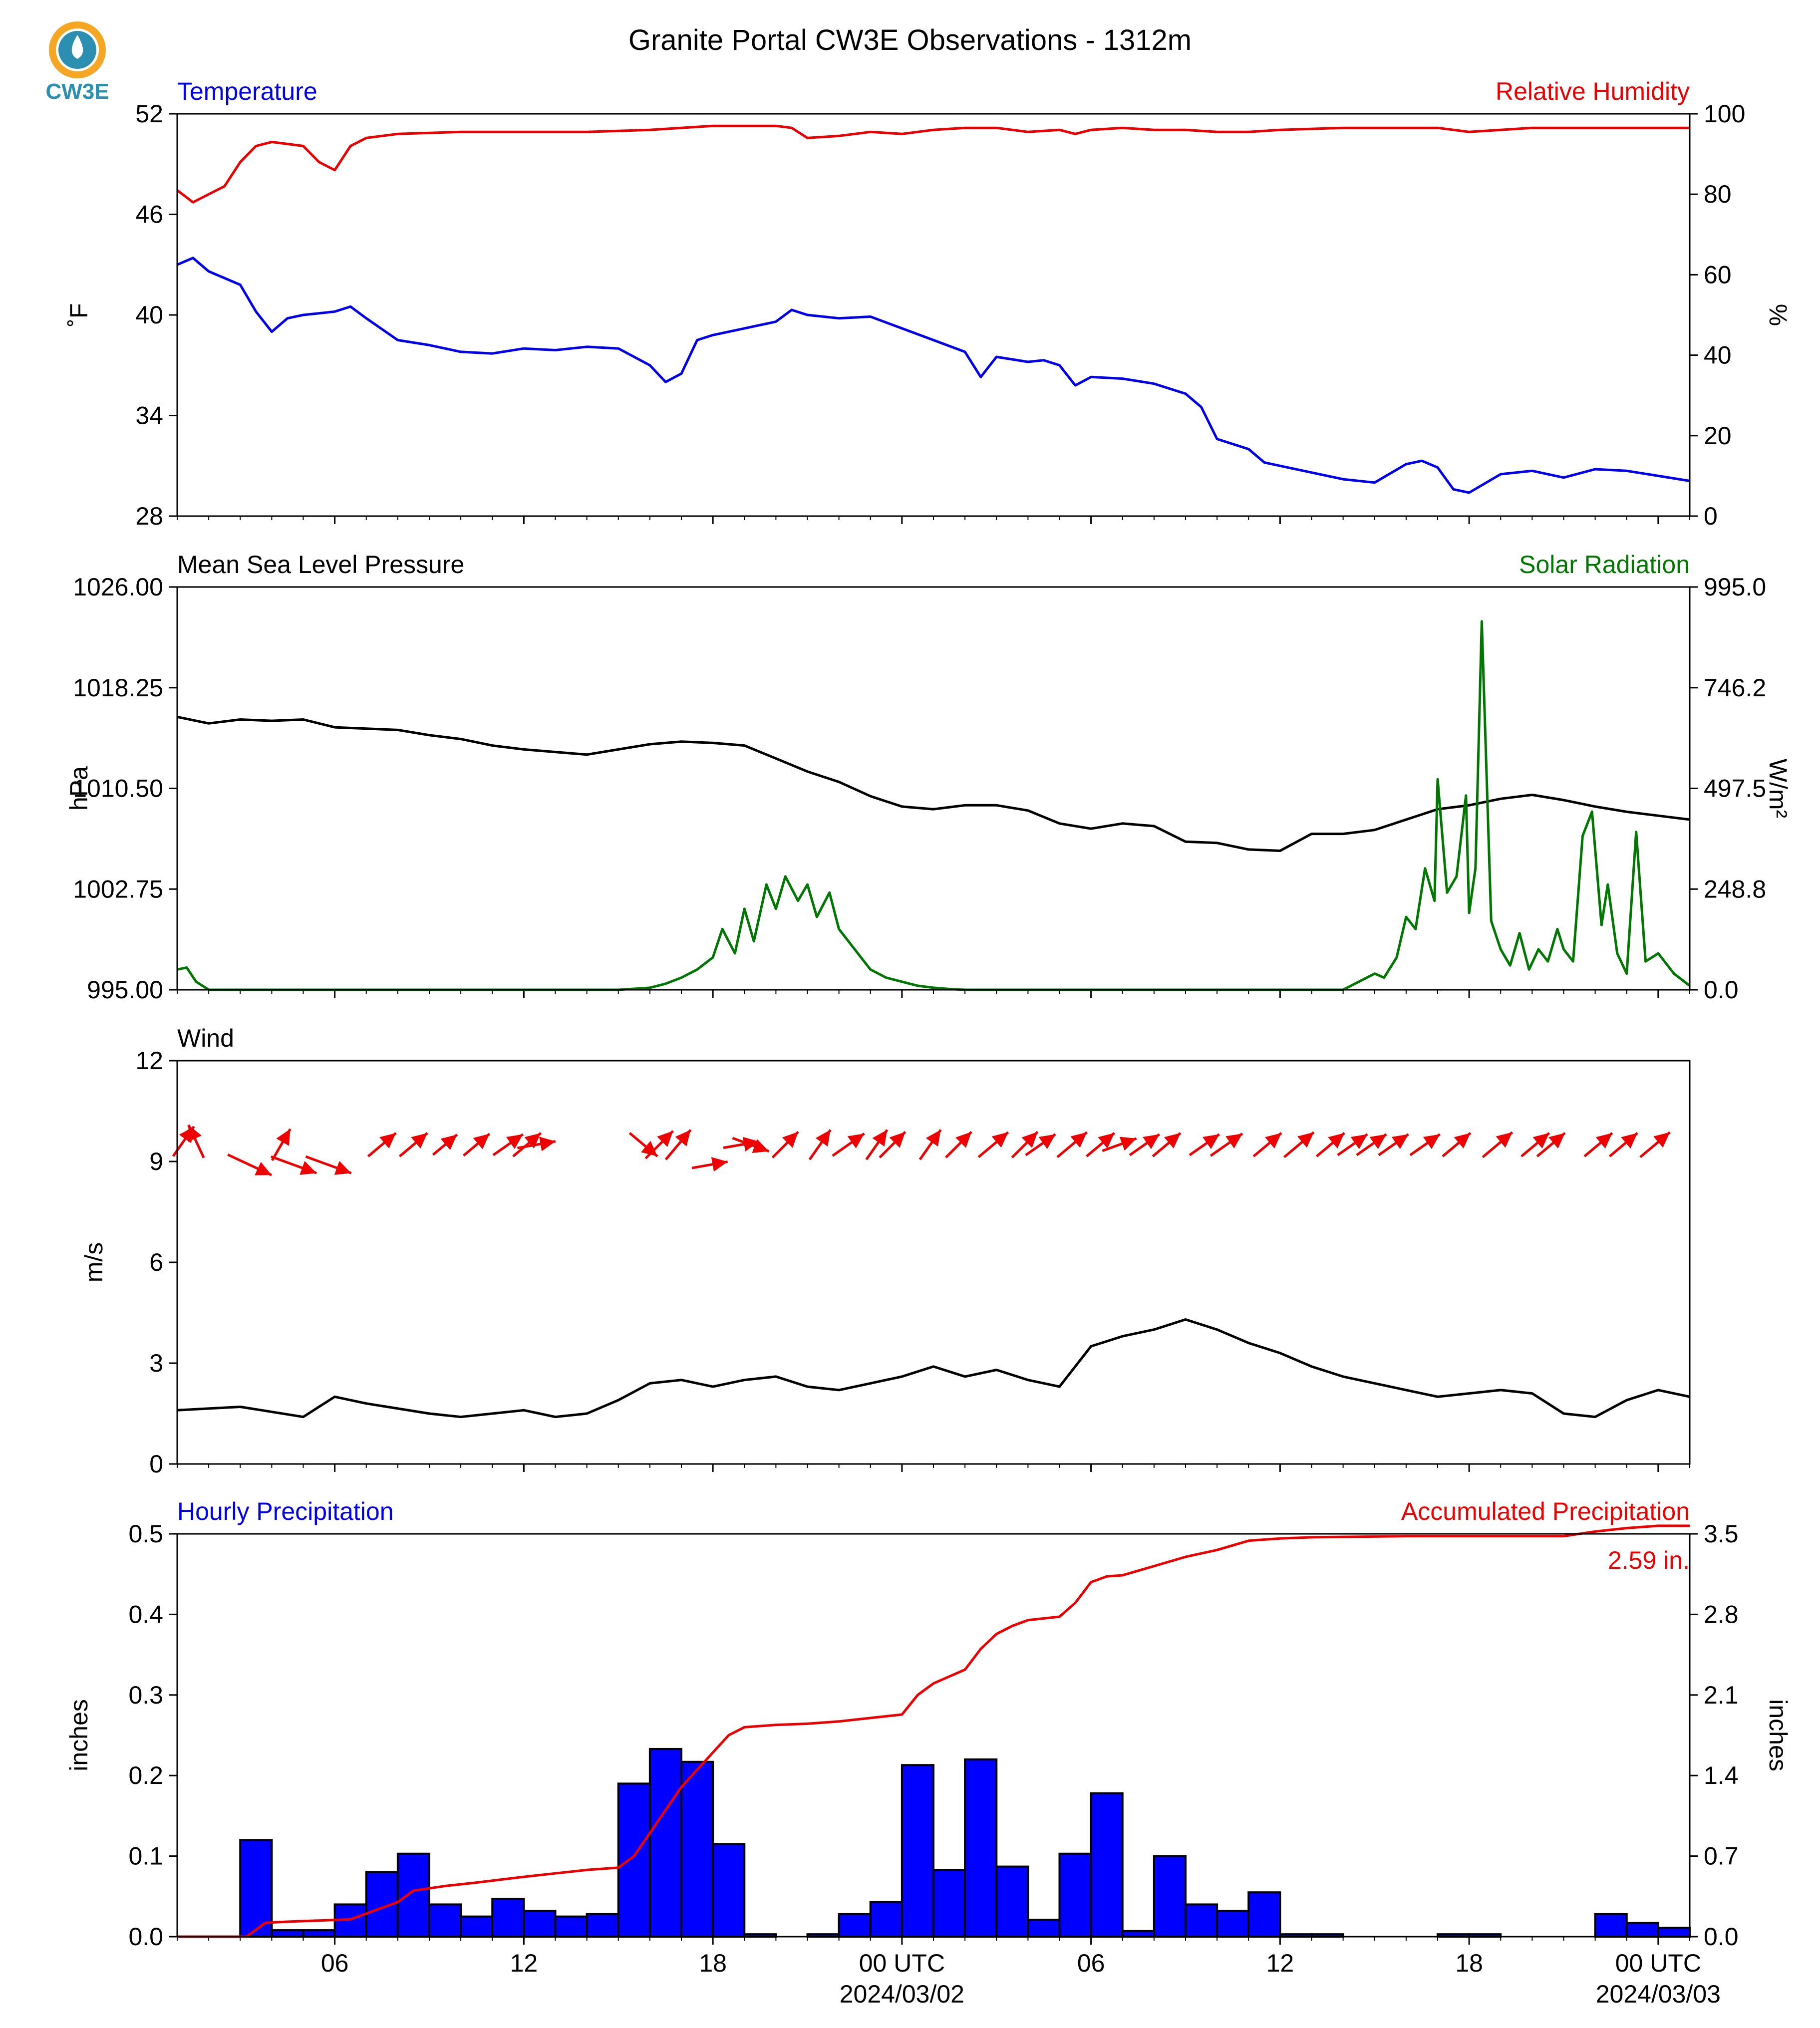 The width and height of the screenshot is (1820, 2028). Describe the element at coordinates (1593, 91) in the screenshot. I see `panel-right-title: Relative Humidity` at that location.